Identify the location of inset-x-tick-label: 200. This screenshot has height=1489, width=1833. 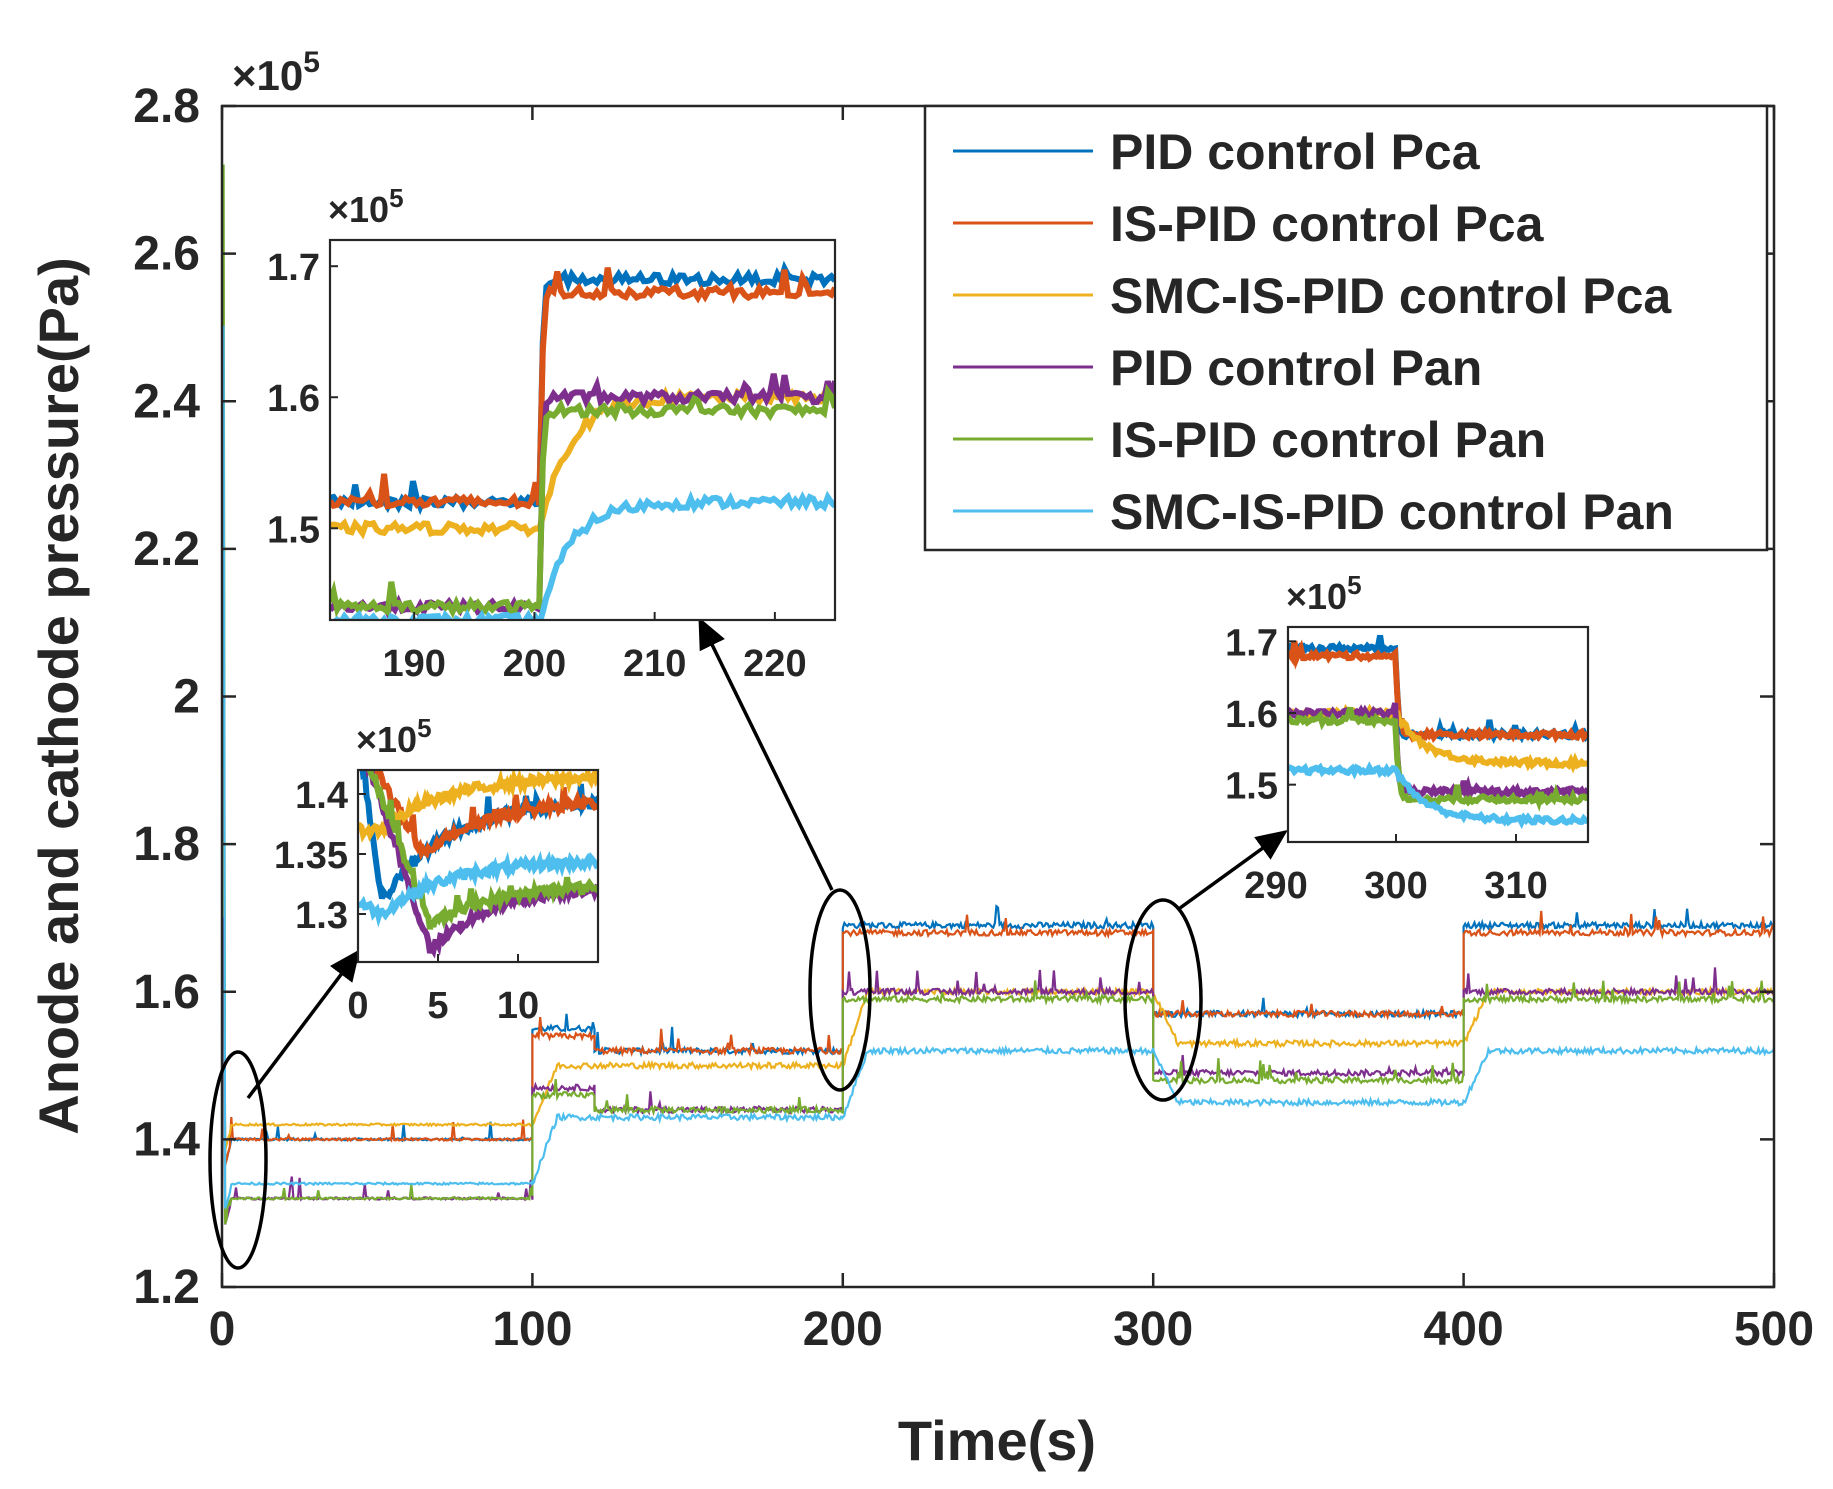
(534, 664).